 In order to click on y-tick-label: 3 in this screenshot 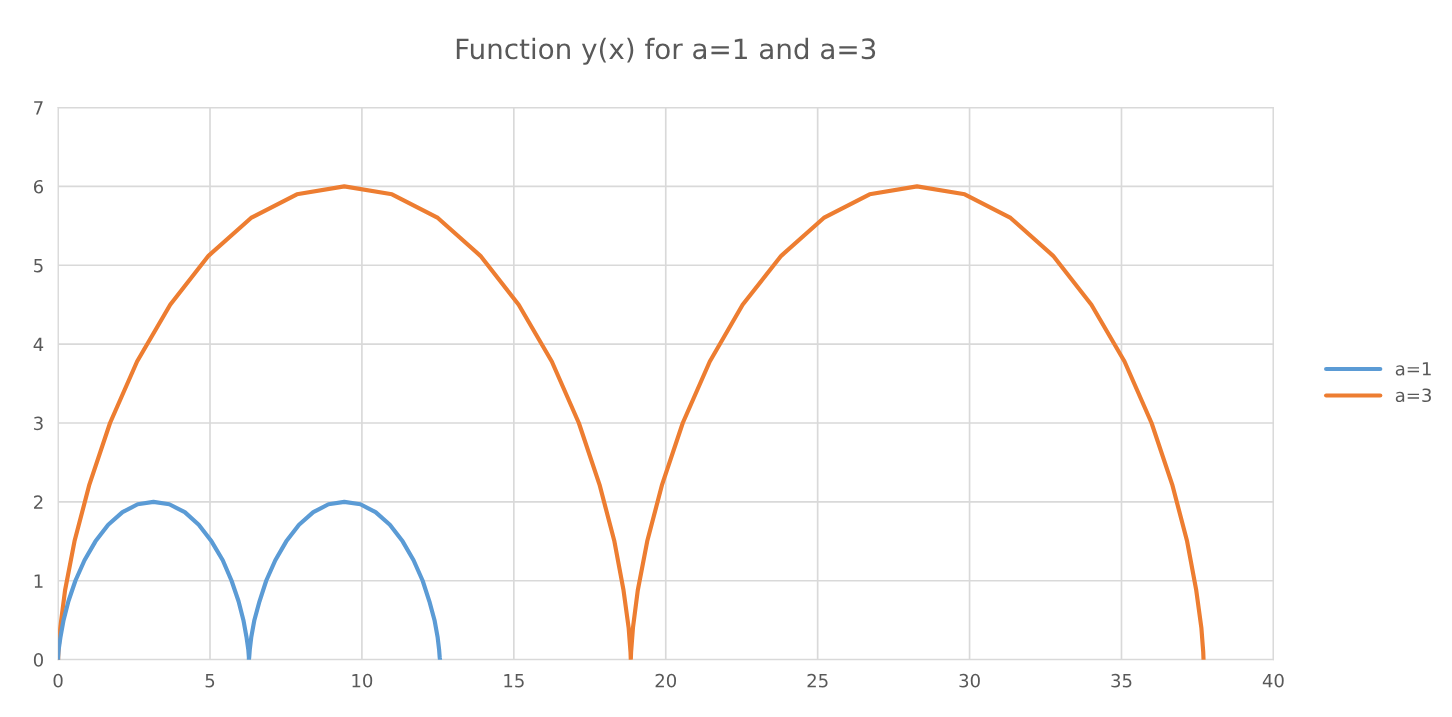, I will do `click(38, 423)`.